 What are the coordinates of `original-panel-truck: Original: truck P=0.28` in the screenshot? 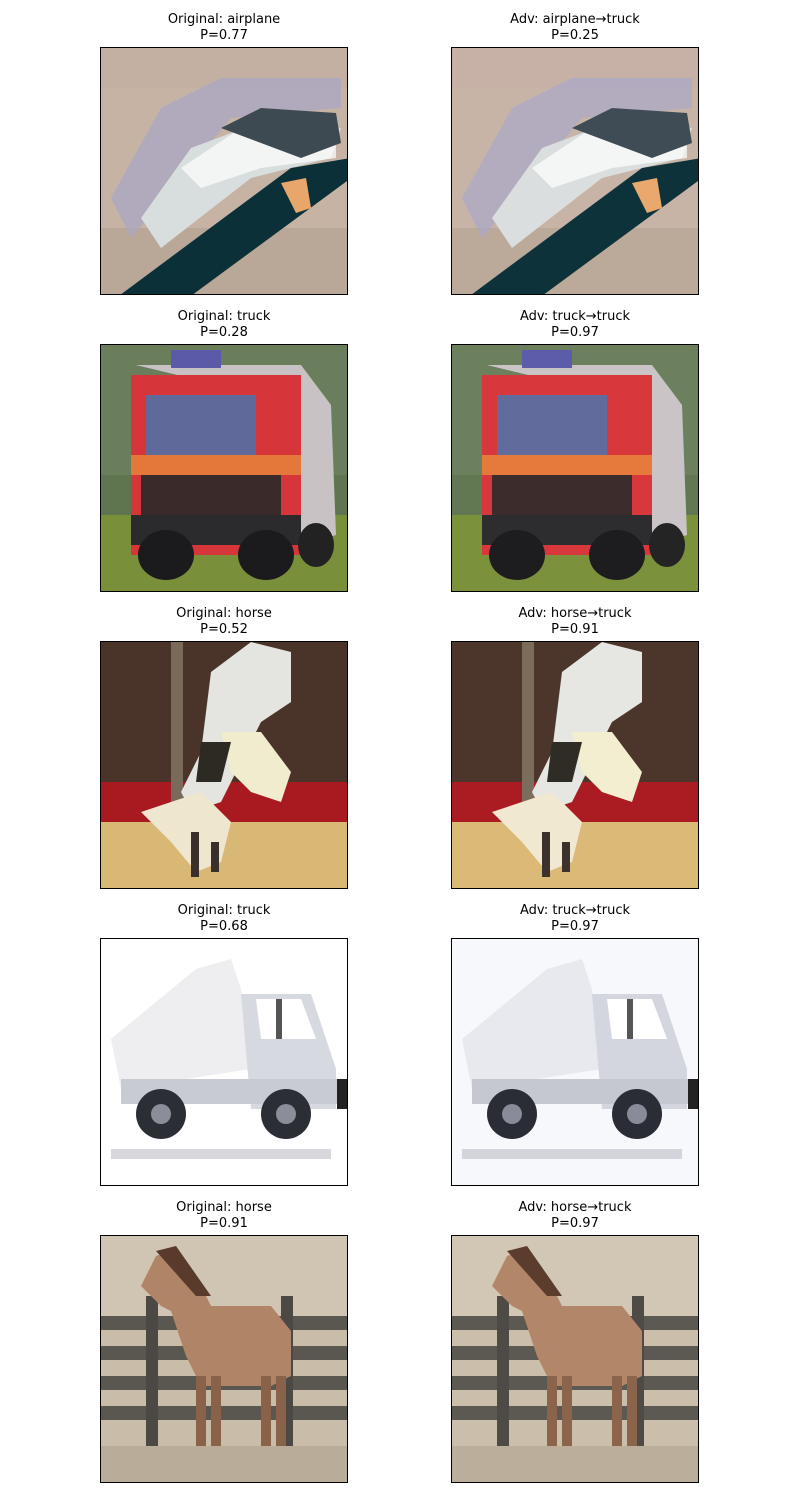 It's located at (224, 450).